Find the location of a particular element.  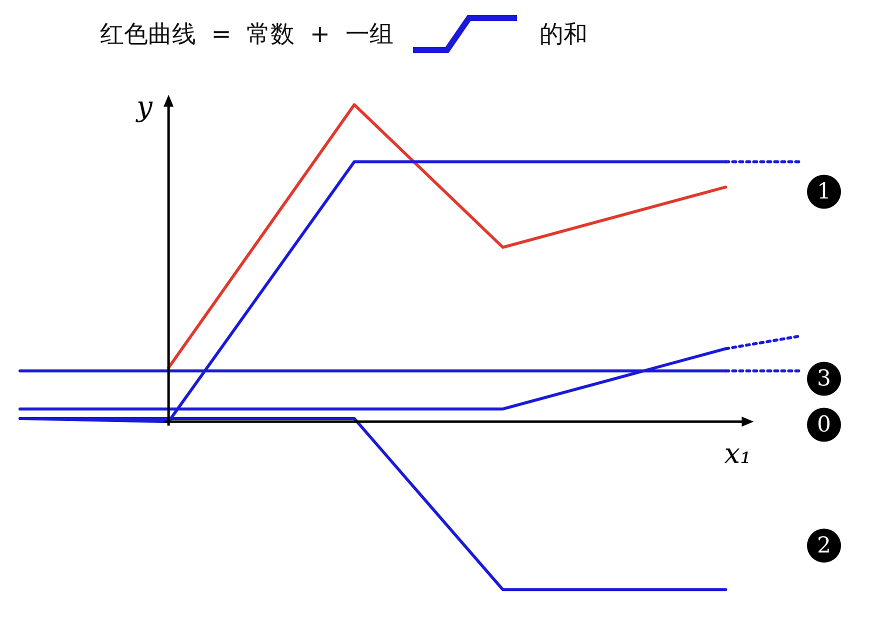

text: 的和 is located at coordinates (563, 34).